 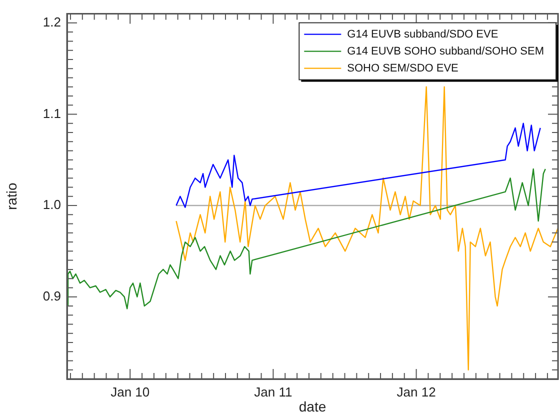 I want to click on x-axis-title: date, so click(x=312, y=406).